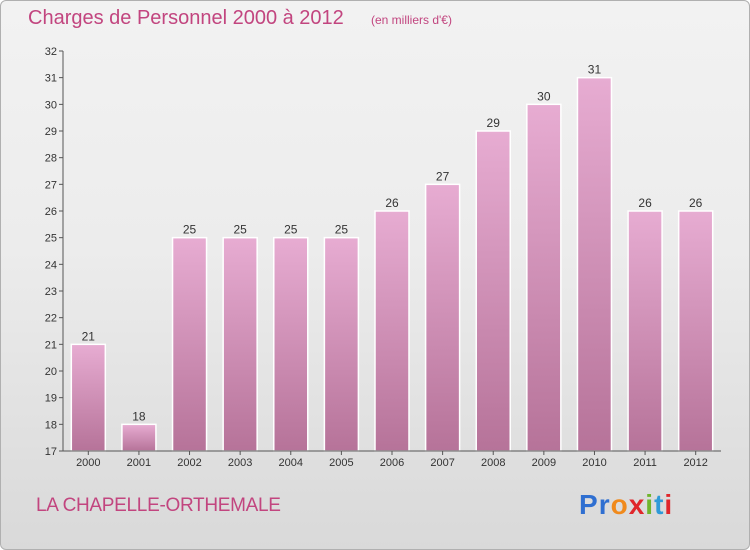 The height and width of the screenshot is (550, 750). What do you see at coordinates (442, 463) in the screenshot?
I see `x-tick-label: 2007` at bounding box center [442, 463].